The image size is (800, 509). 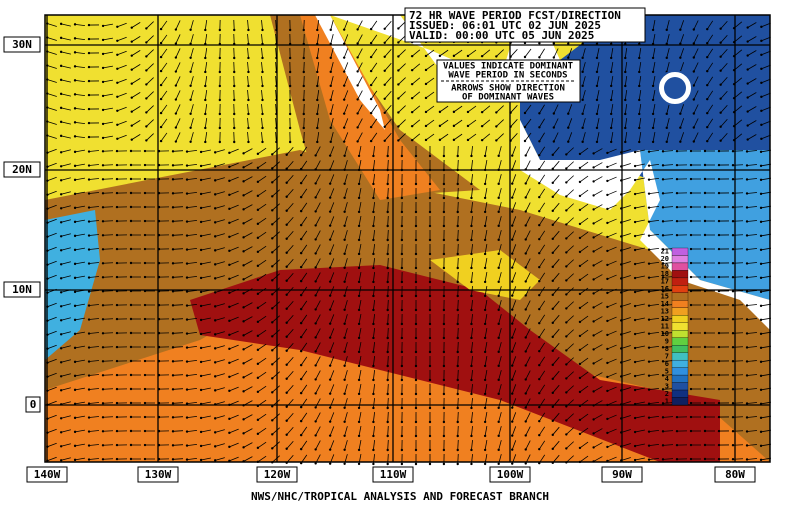 I want to click on scale-label: 8, so click(x=667, y=349).